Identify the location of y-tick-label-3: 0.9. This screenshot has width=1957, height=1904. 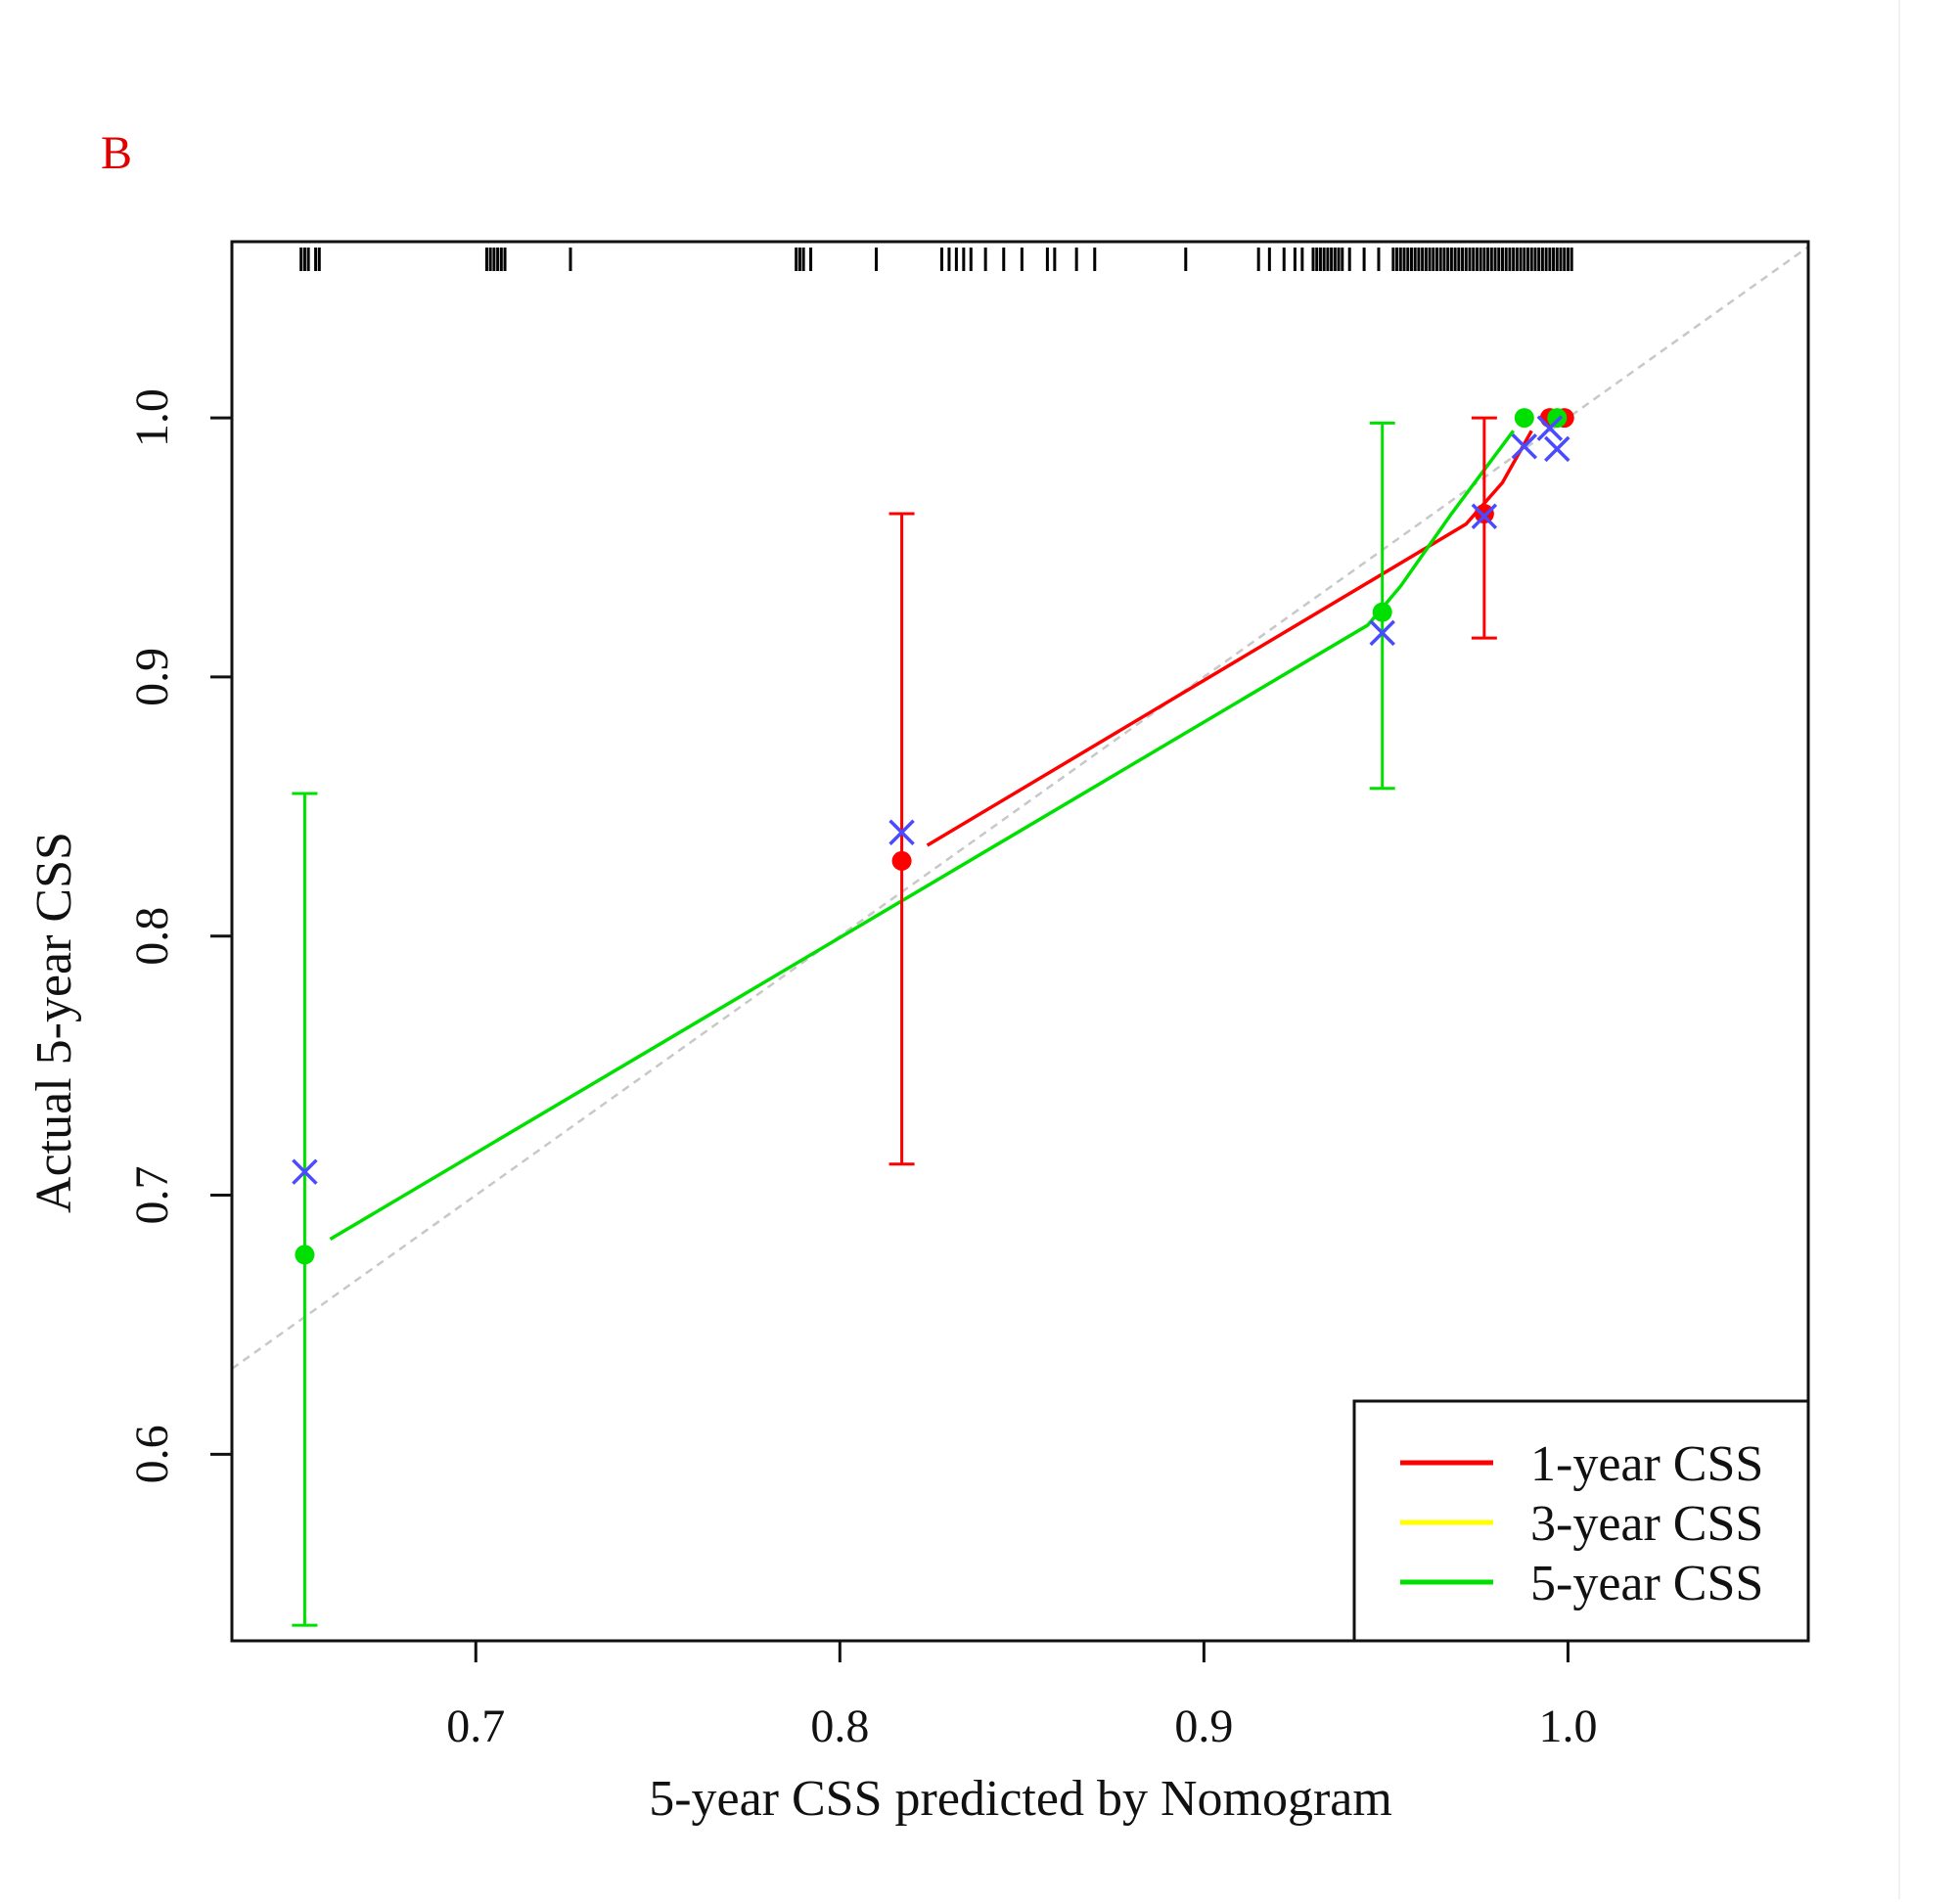
(152, 677).